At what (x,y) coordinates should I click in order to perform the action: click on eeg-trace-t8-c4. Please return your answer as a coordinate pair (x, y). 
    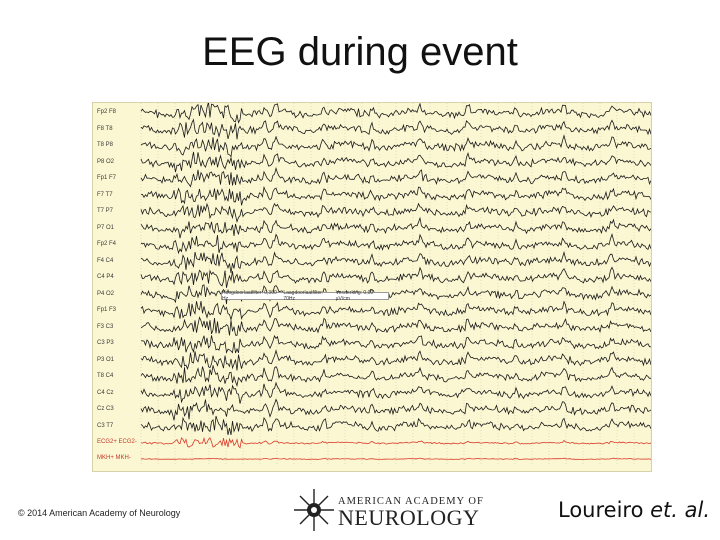
    Looking at the image, I should click on (395, 376).